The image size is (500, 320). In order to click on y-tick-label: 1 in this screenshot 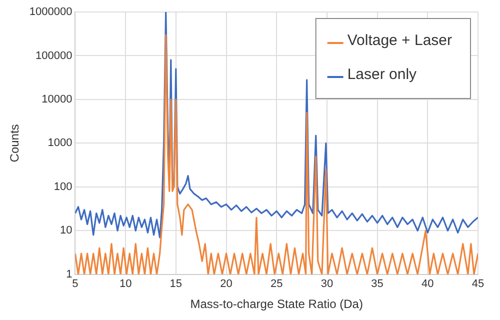, I will do `click(69, 274)`.